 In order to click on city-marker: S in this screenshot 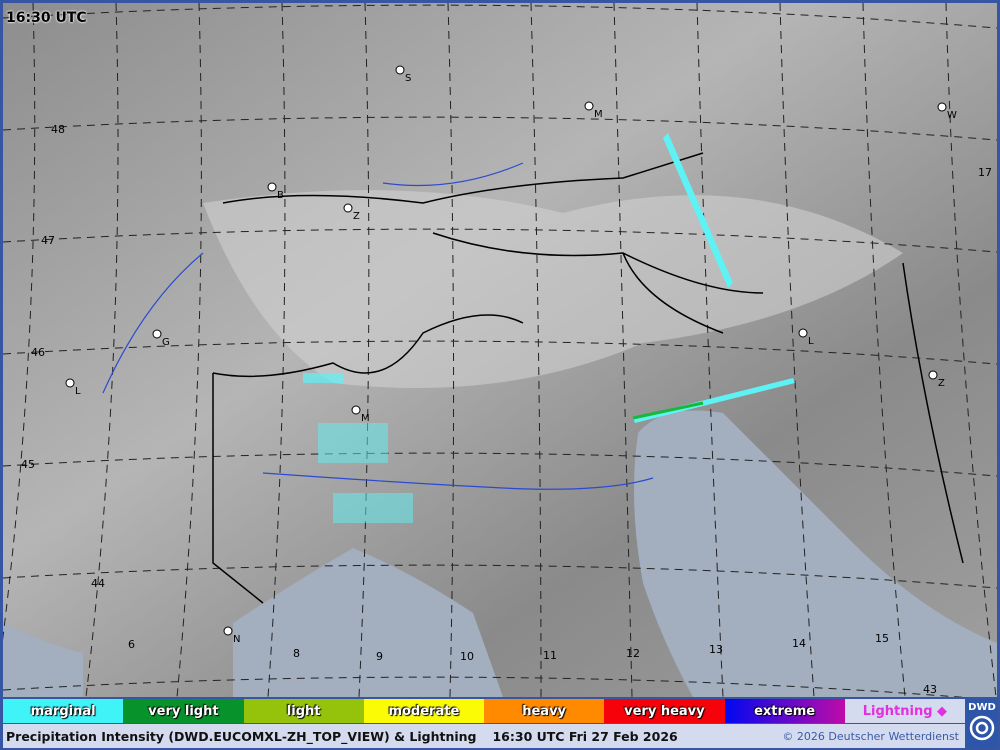, I will do `click(403, 74)`.